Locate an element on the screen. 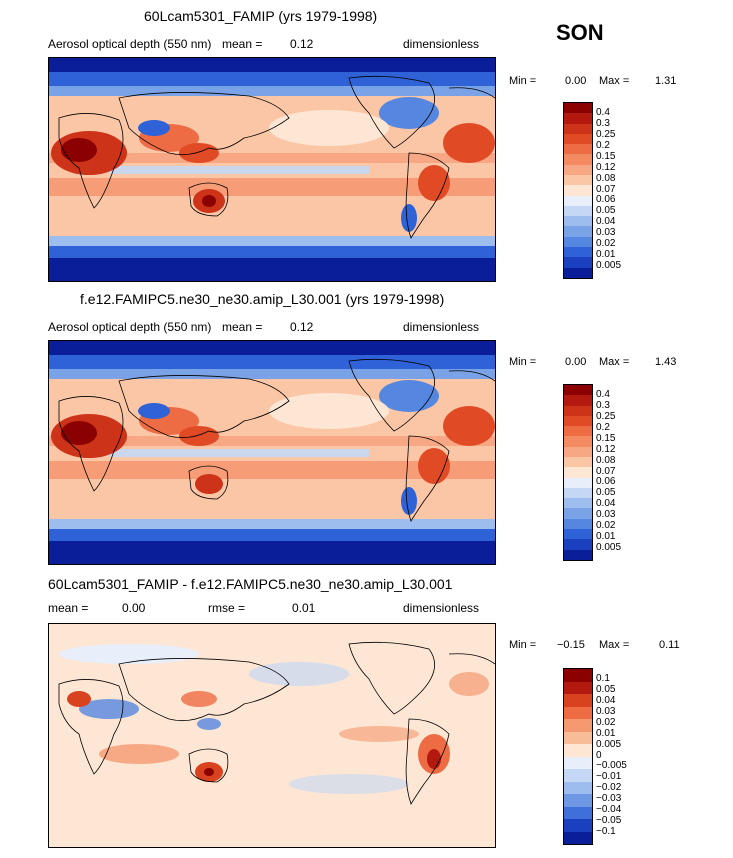 The height and width of the screenshot is (858, 733). colorbar-tick-label: 0.12 is located at coordinates (606, 449).